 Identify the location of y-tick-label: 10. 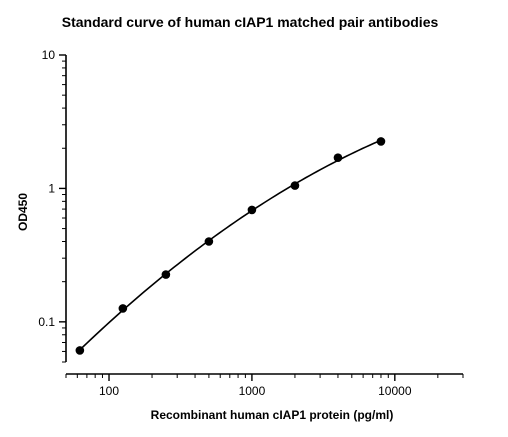
(49, 55).